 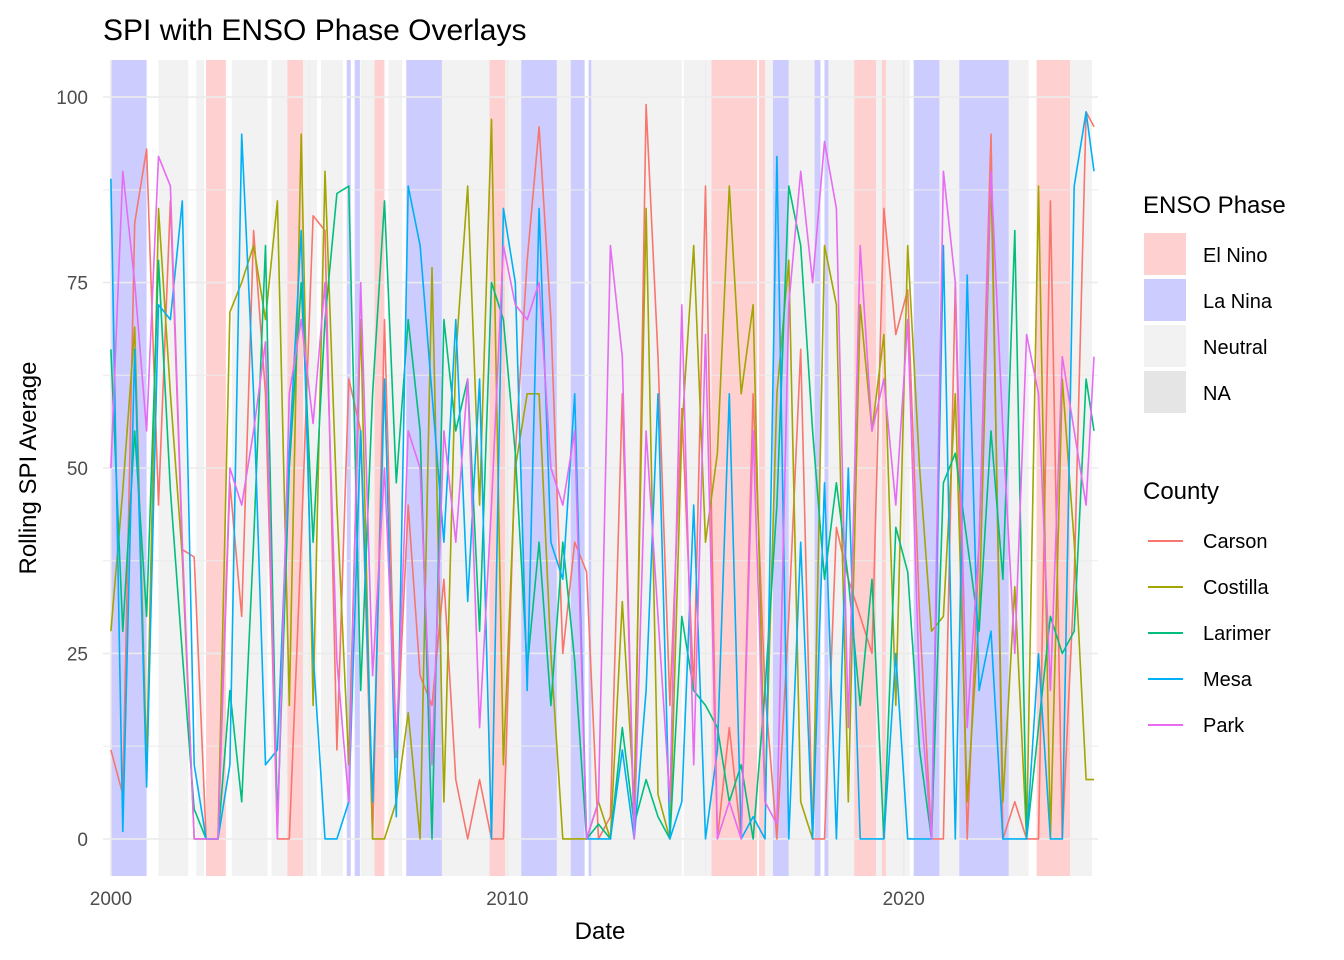 I want to click on enso-legend-title: ENSO Phase, so click(x=1214, y=205).